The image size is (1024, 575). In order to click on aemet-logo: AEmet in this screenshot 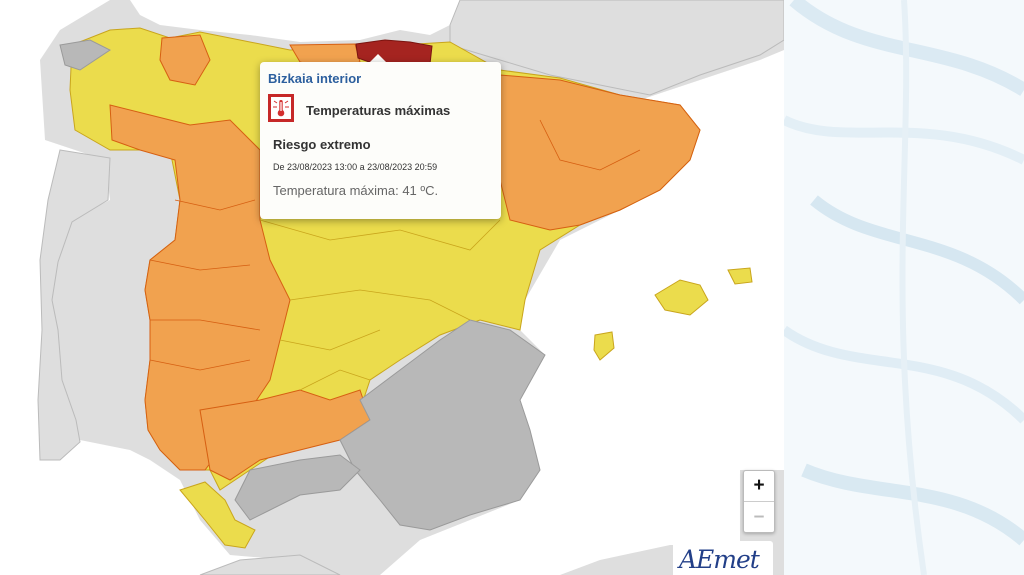, I will do `click(723, 558)`.